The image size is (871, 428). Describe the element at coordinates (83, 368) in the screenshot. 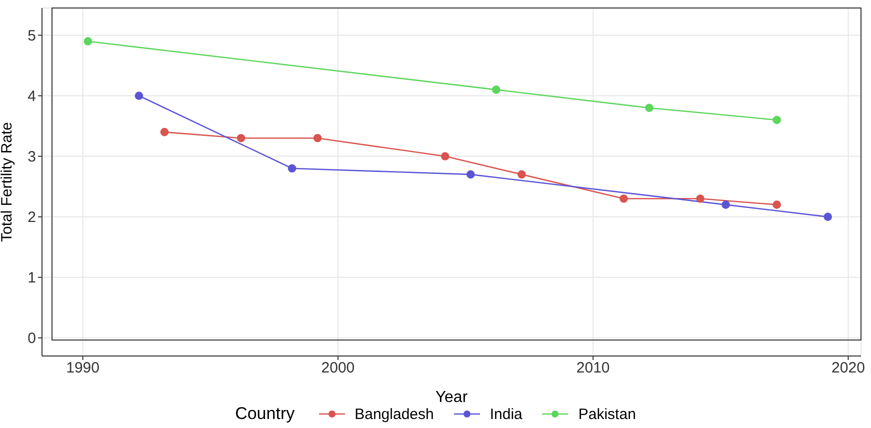

I see `x-tick-label: 1990` at that location.